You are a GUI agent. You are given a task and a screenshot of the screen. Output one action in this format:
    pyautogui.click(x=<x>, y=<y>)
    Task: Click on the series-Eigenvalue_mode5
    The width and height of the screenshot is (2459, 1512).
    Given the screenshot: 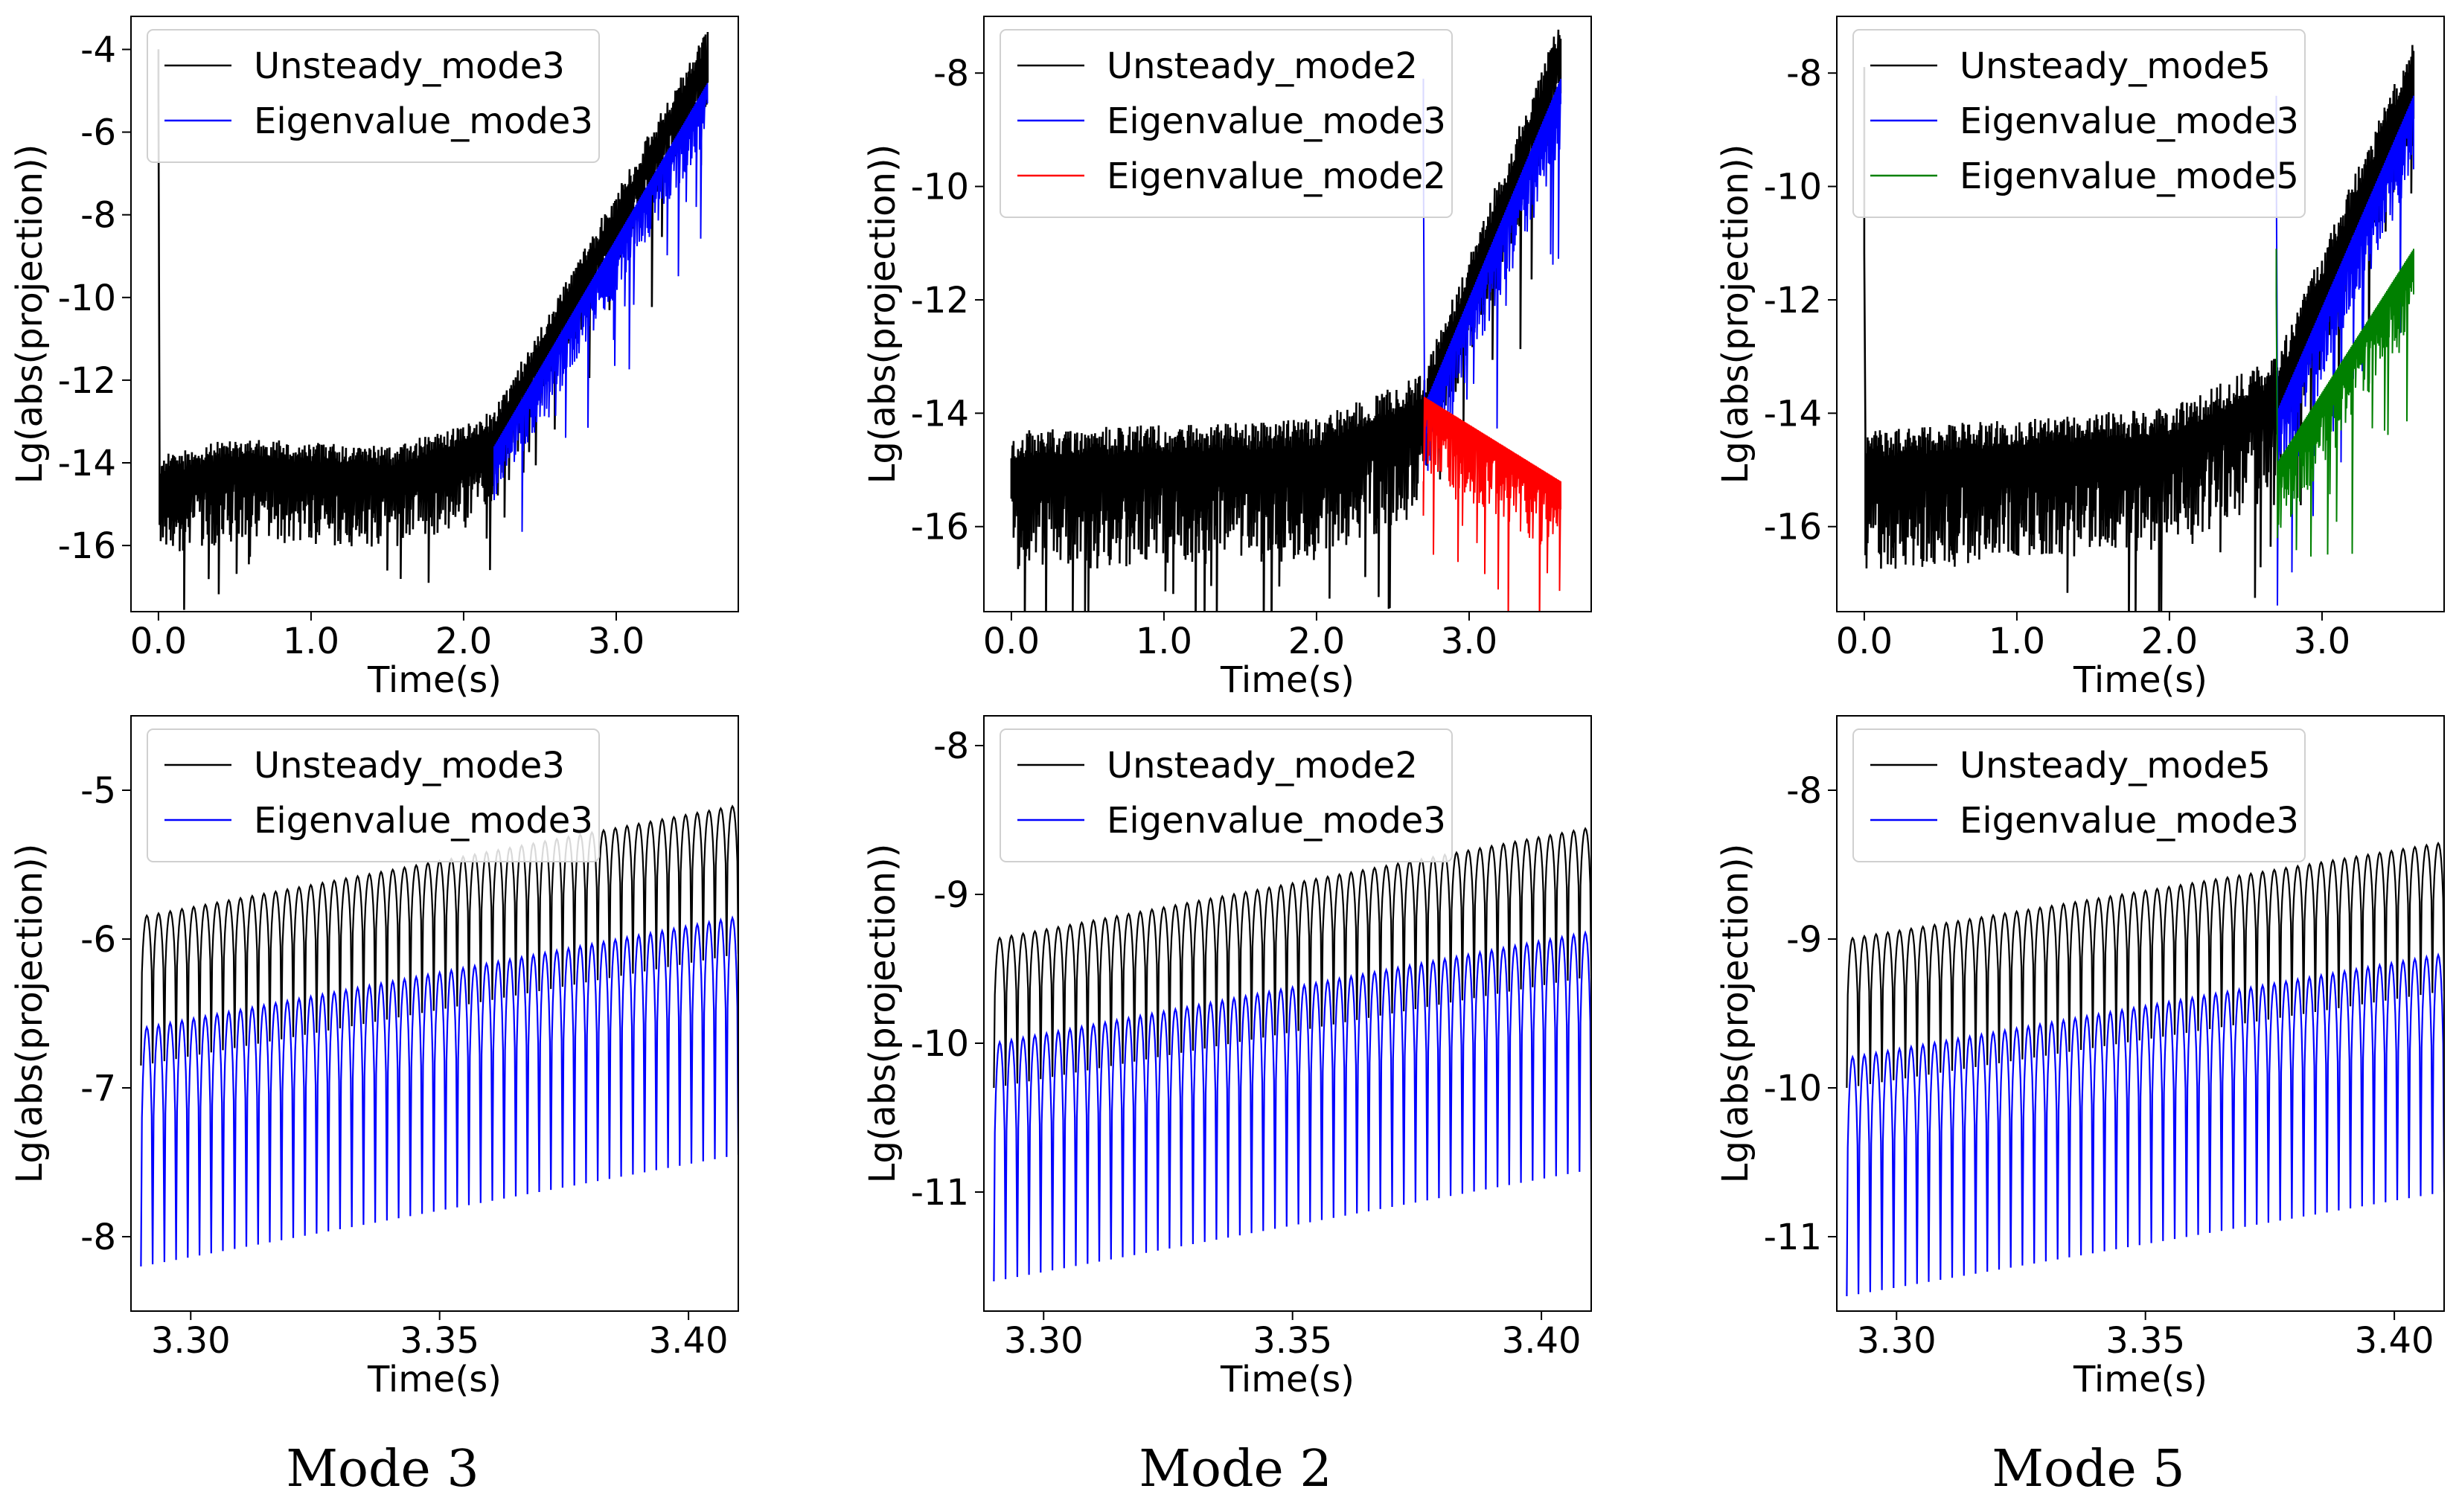 What is the action you would take?
    pyautogui.click(x=2344, y=403)
    